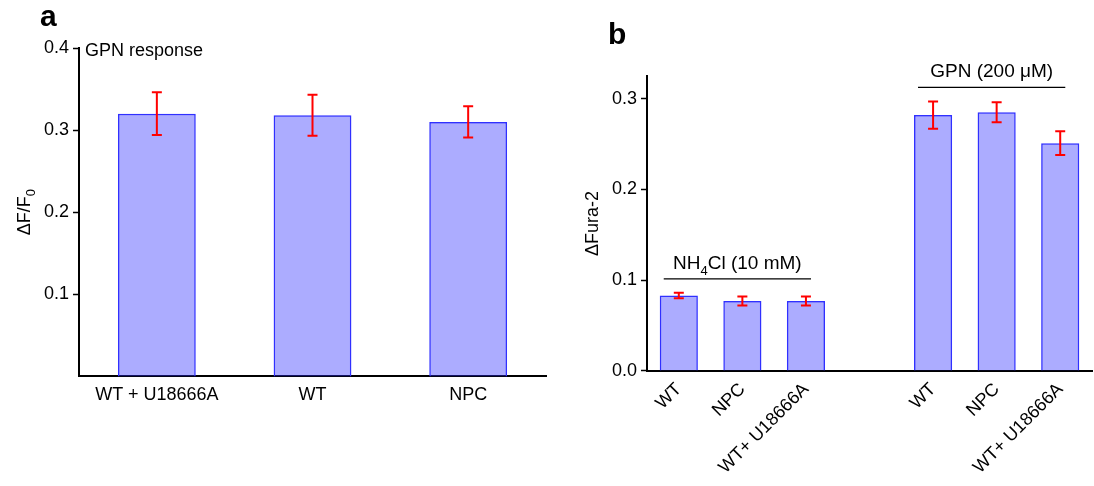  What do you see at coordinates (592, 223) in the screenshot?
I see `y-axis-title: ΔFura-2` at bounding box center [592, 223].